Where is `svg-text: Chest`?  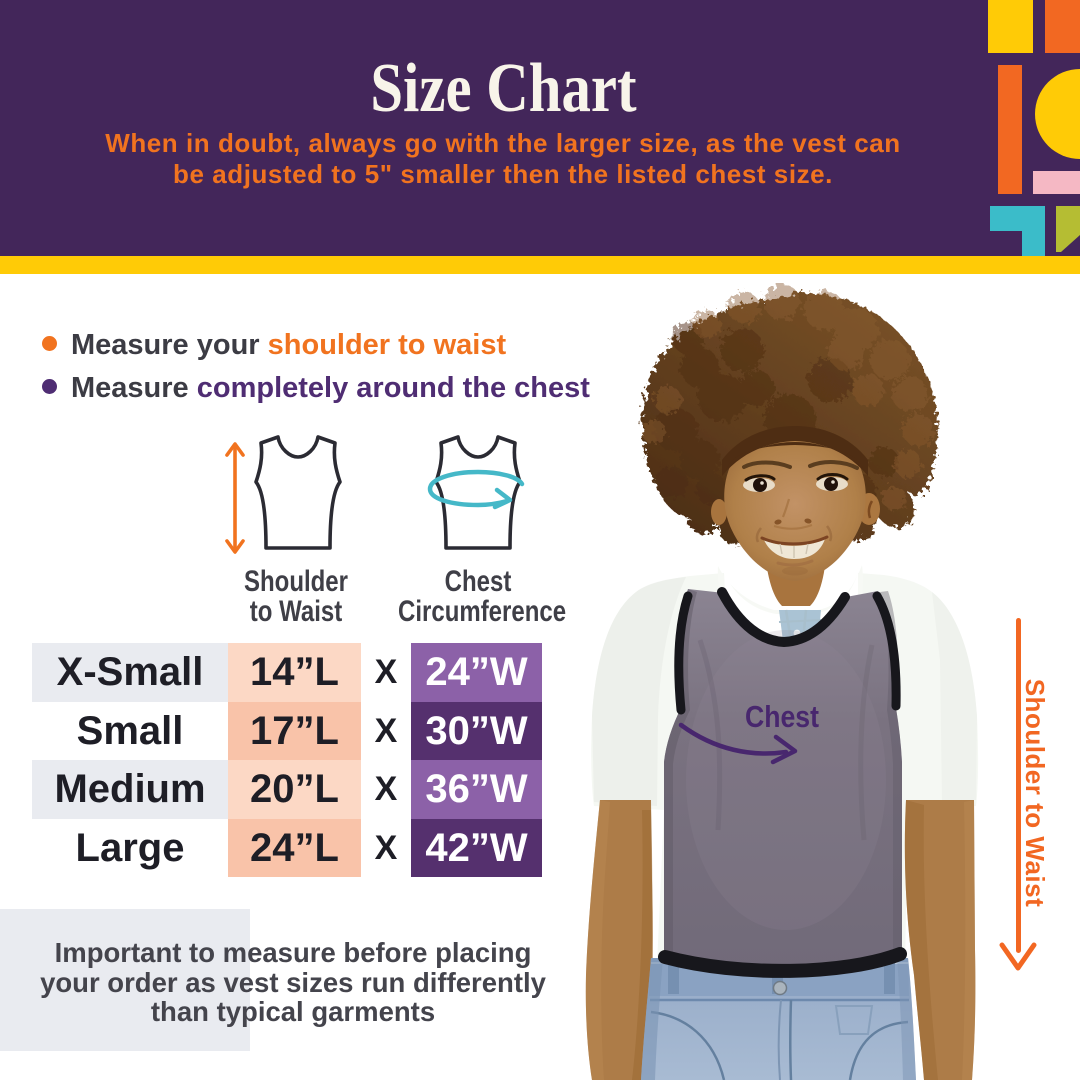
svg-text: Chest is located at coordinates (782, 716).